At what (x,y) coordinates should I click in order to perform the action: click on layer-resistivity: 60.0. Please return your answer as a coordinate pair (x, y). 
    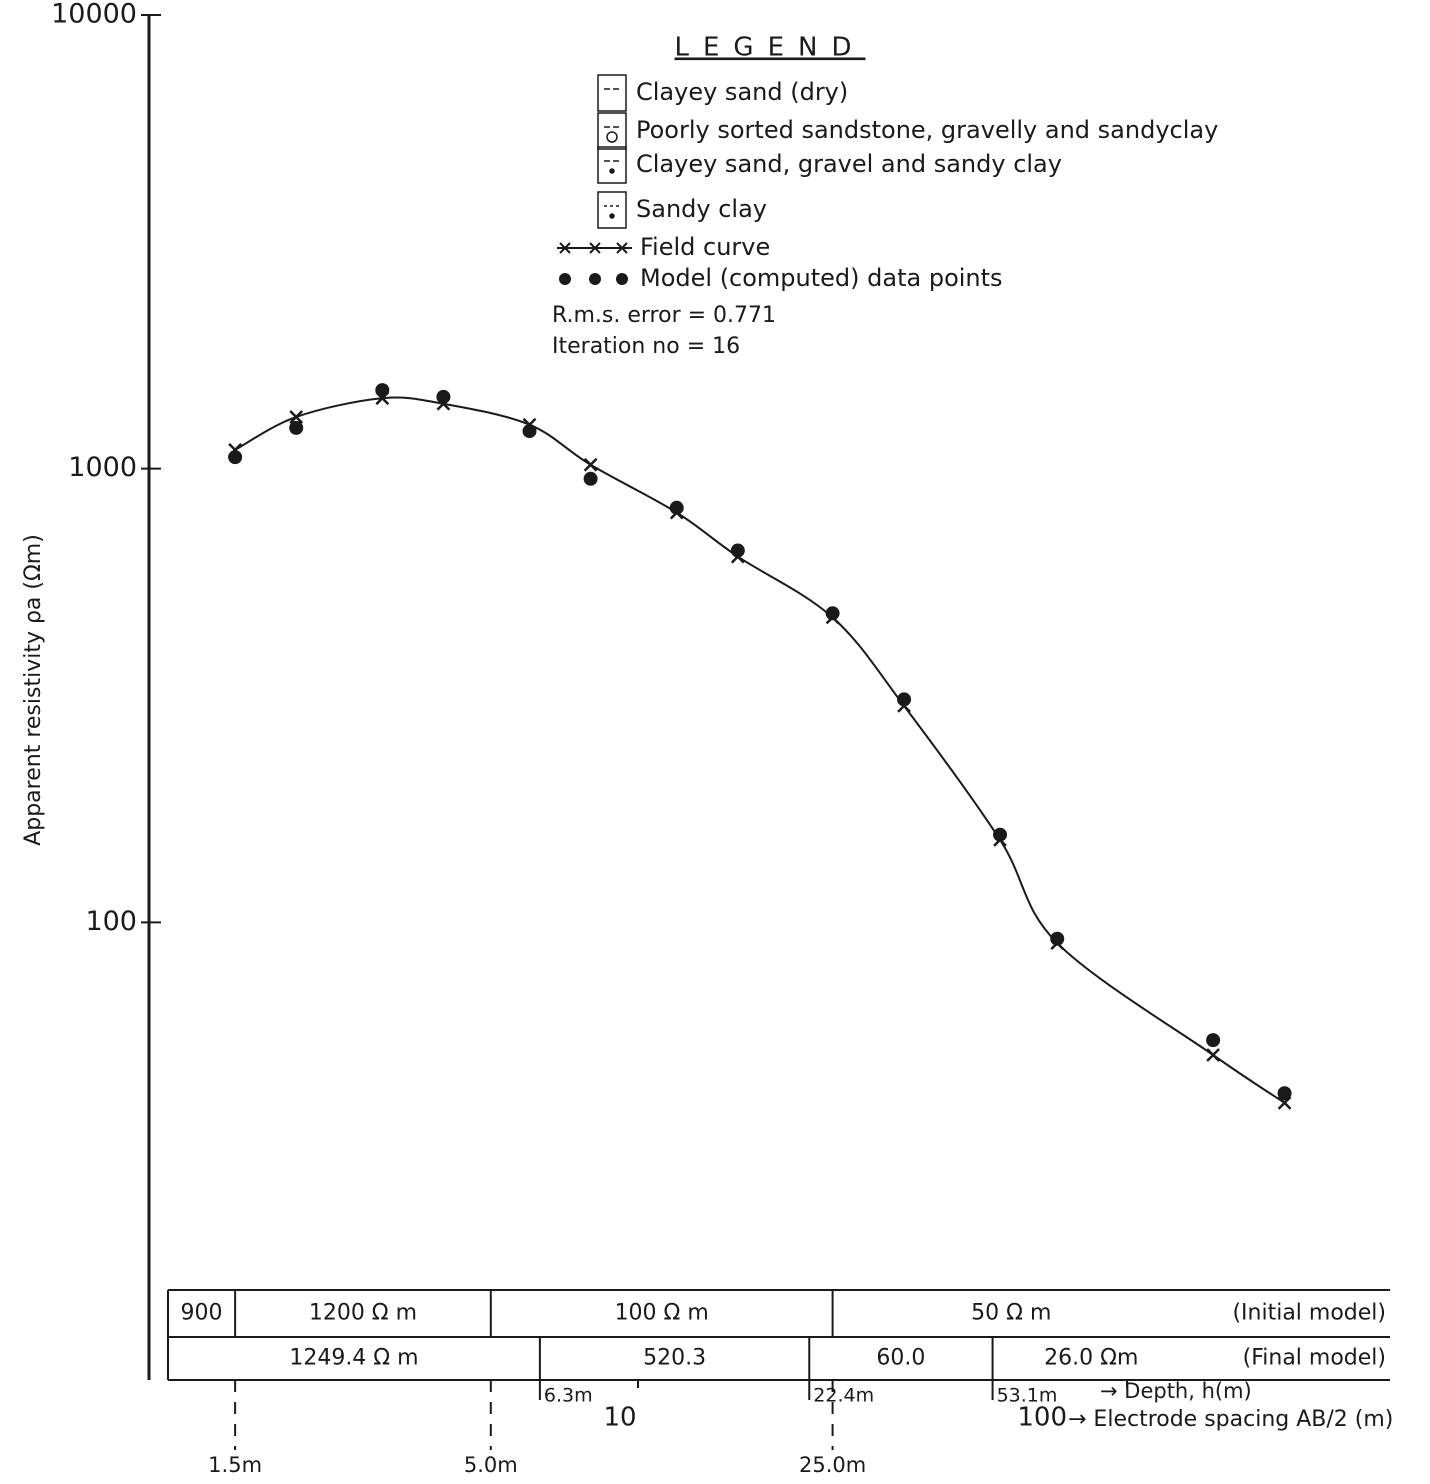
    Looking at the image, I should click on (900, 1358).